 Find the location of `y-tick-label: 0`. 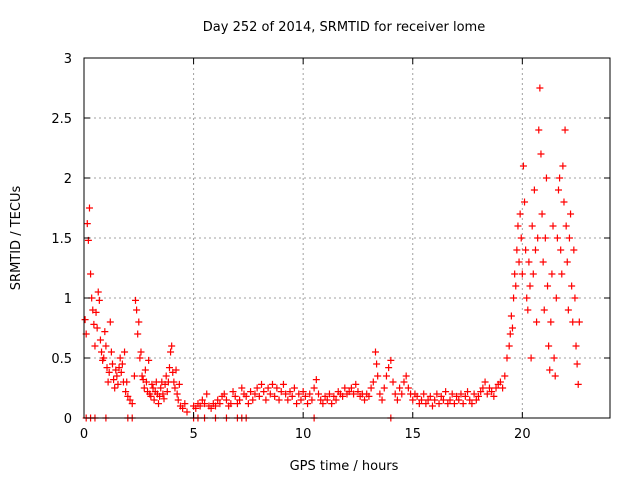

y-tick-label: 0 is located at coordinates (68, 419).